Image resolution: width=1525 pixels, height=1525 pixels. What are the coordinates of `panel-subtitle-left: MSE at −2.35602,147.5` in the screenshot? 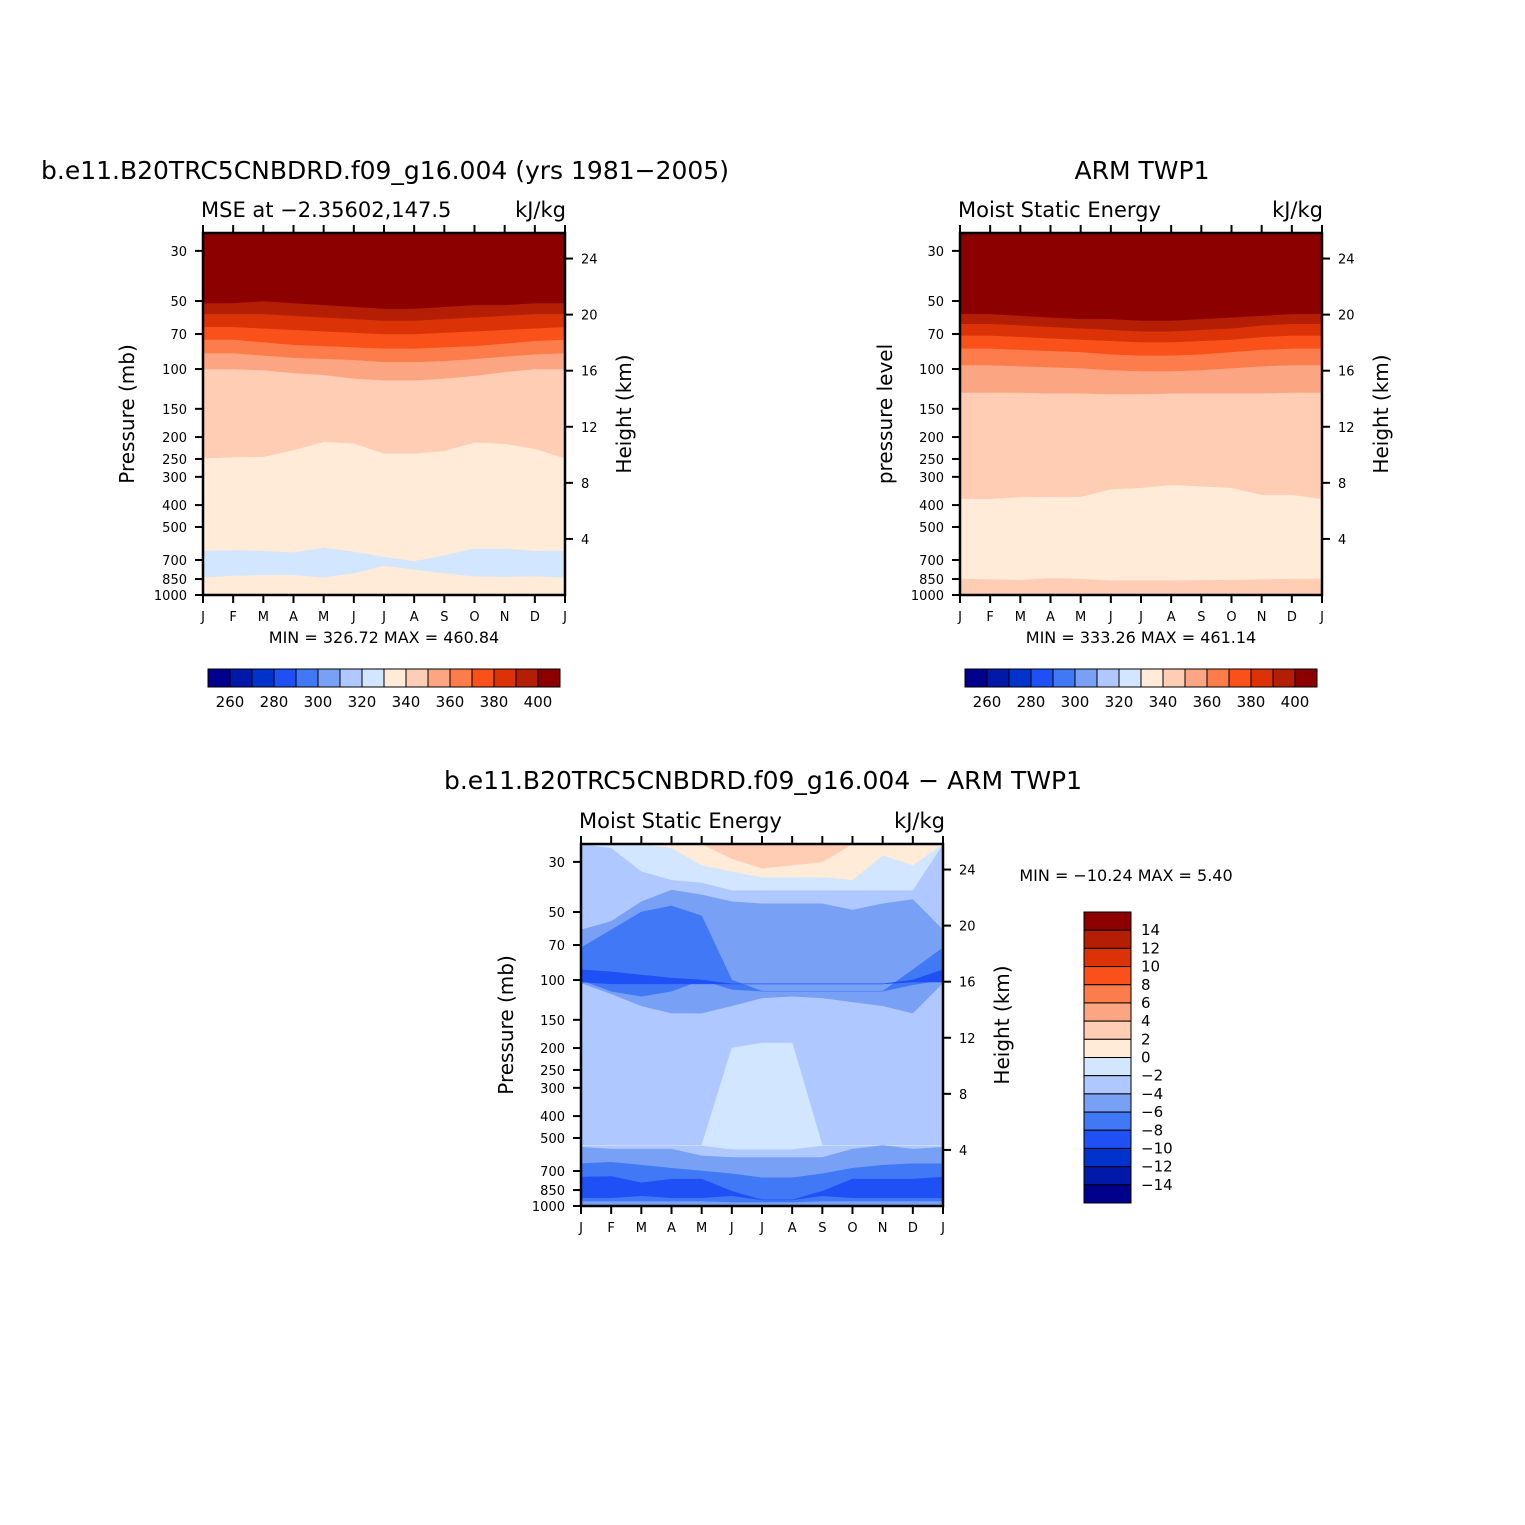 It's located at (326, 210).